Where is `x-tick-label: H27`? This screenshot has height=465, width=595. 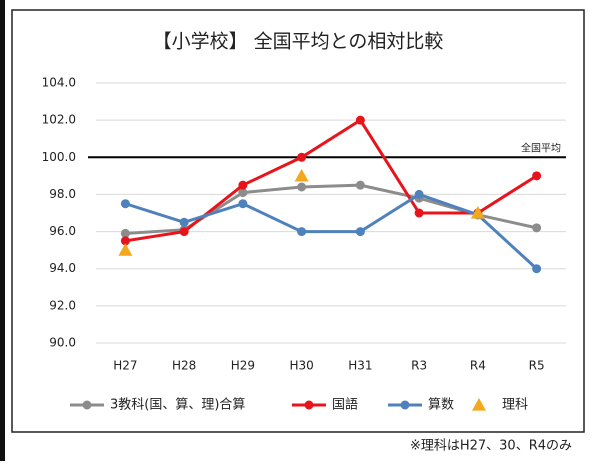 x-tick-label: H27 is located at coordinates (125, 366).